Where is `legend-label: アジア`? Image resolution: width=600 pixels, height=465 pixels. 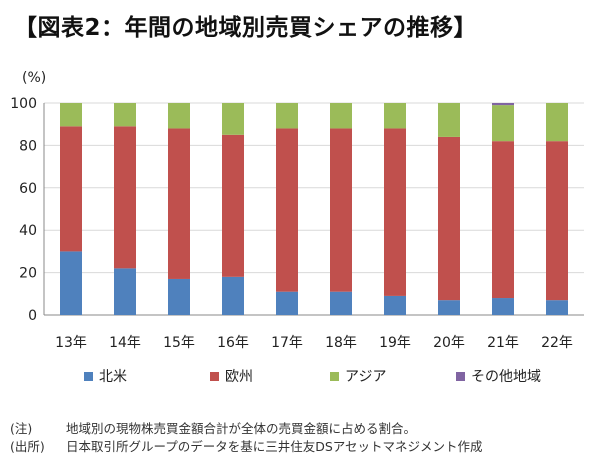
legend-label: アジア is located at coordinates (366, 377).